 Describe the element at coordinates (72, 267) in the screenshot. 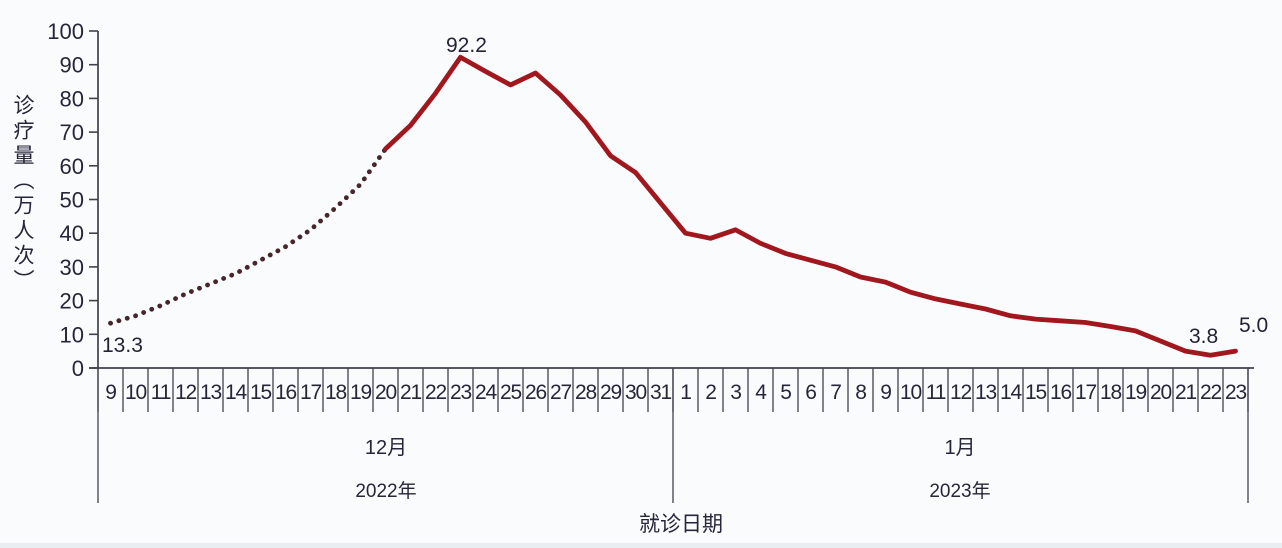

I see `y-tick-label: 30` at that location.